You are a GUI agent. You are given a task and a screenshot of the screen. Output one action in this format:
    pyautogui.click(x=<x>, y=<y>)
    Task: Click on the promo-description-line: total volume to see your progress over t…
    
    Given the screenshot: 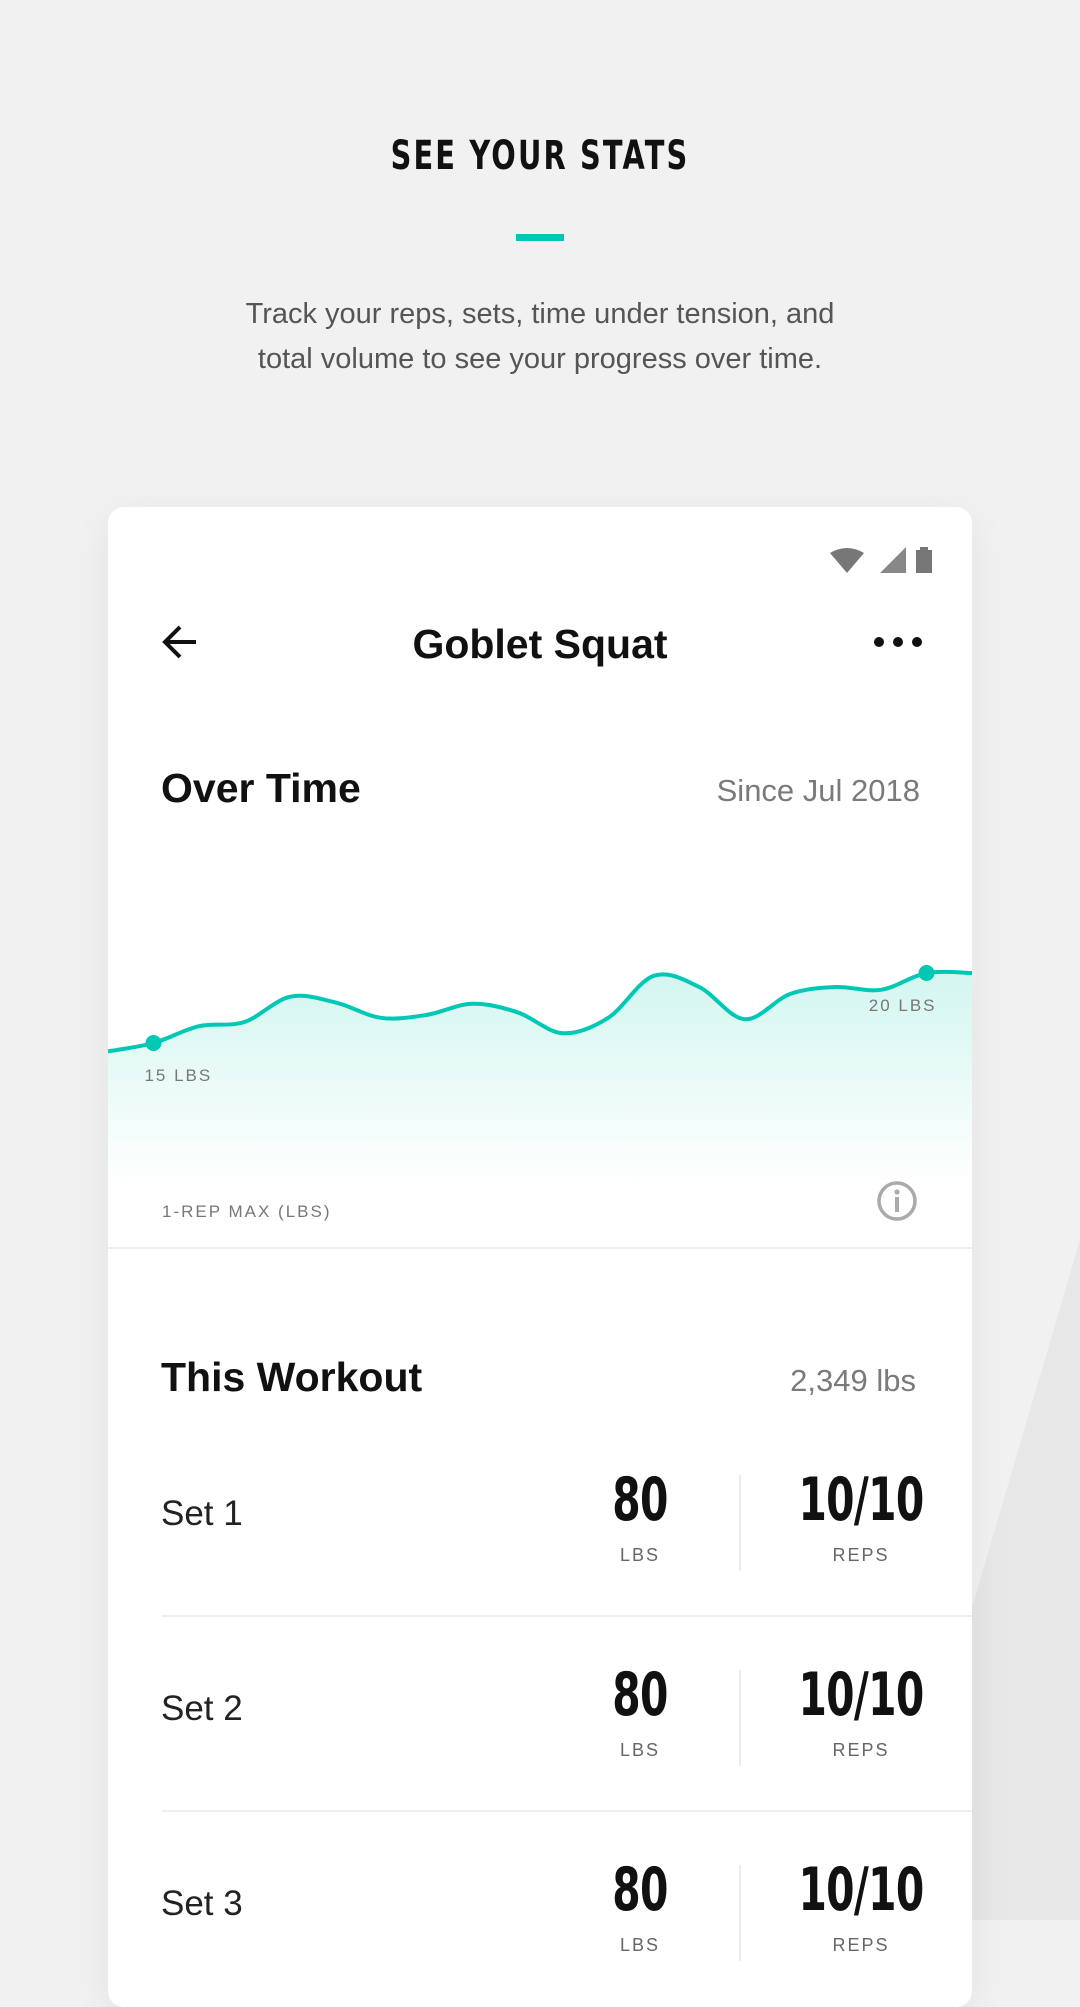 What is the action you would take?
    pyautogui.click(x=540, y=359)
    